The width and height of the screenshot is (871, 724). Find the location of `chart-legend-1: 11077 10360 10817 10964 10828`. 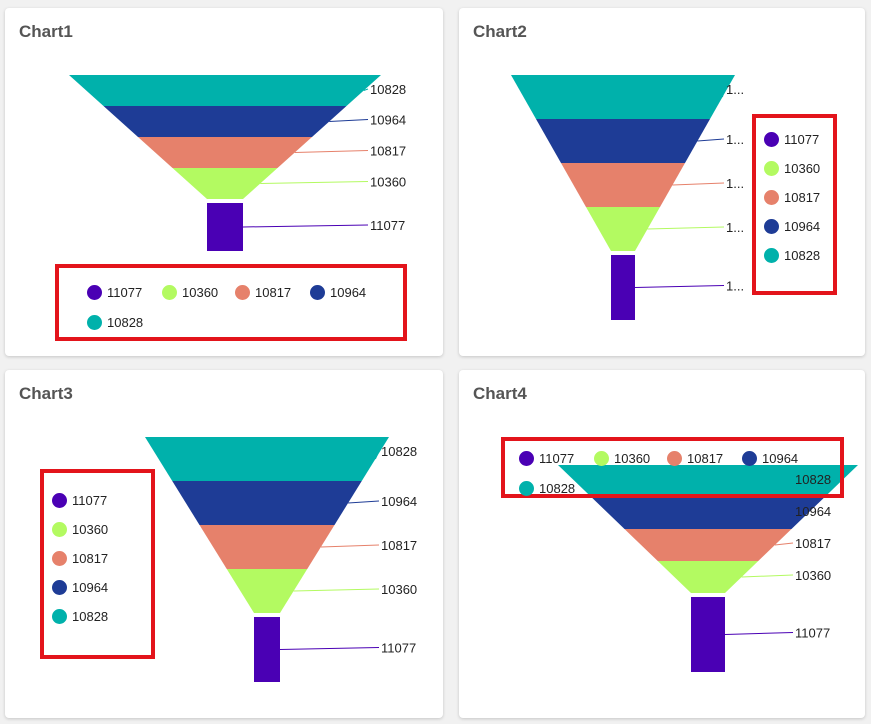

chart-legend-1: 11077 10360 10817 10964 10828 is located at coordinates (231, 302).